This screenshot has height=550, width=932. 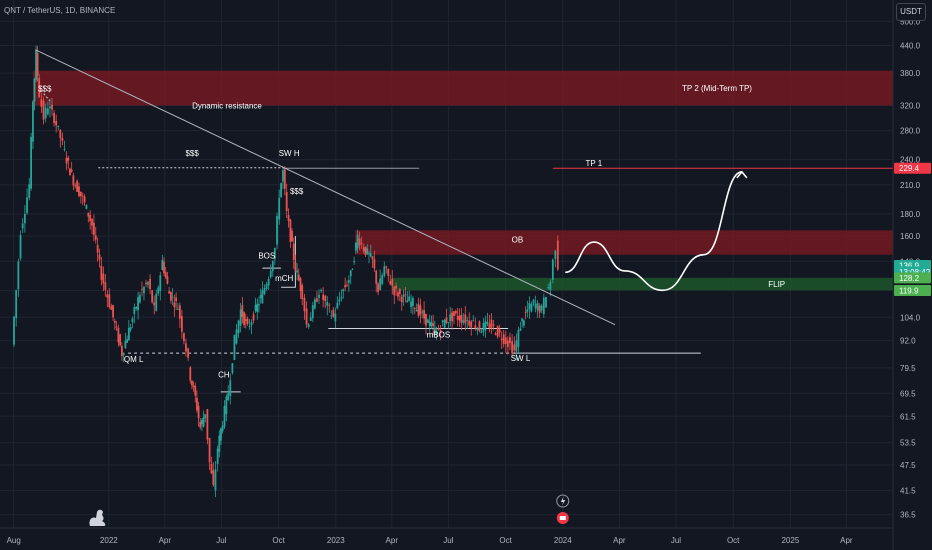 I want to click on structure-label: $$$, so click(x=192, y=153).